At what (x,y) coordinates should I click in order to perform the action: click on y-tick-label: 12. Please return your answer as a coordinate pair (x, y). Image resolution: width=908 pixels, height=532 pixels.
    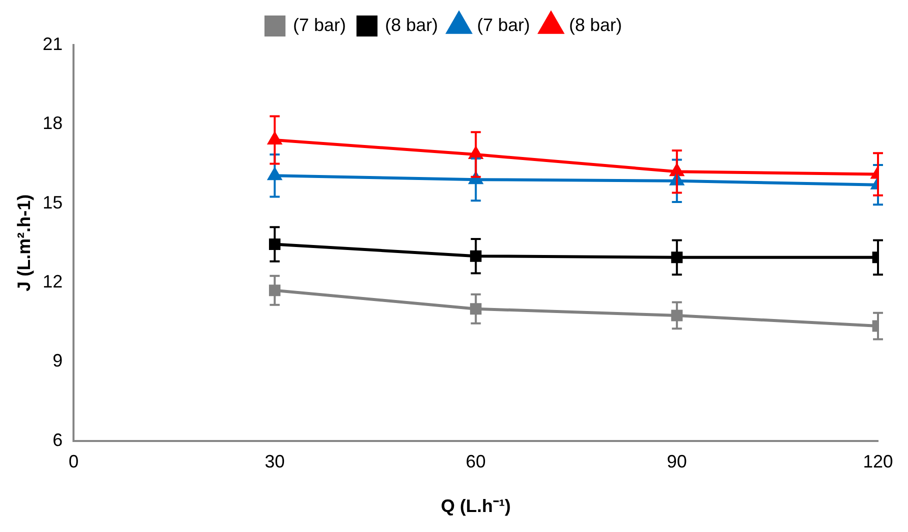
    Looking at the image, I should click on (52, 281).